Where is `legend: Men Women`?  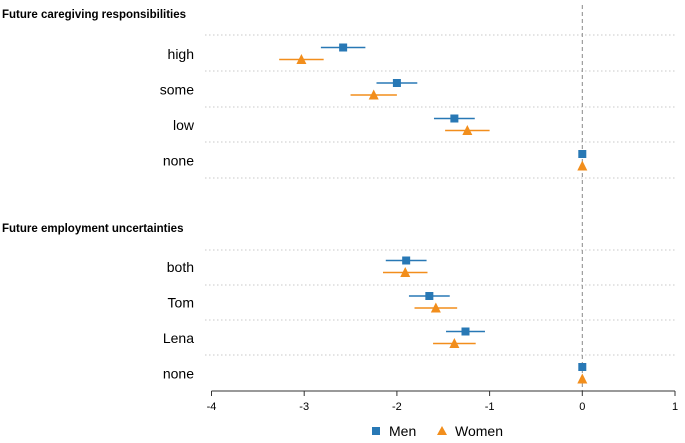 legend: Men Women is located at coordinates (437, 431).